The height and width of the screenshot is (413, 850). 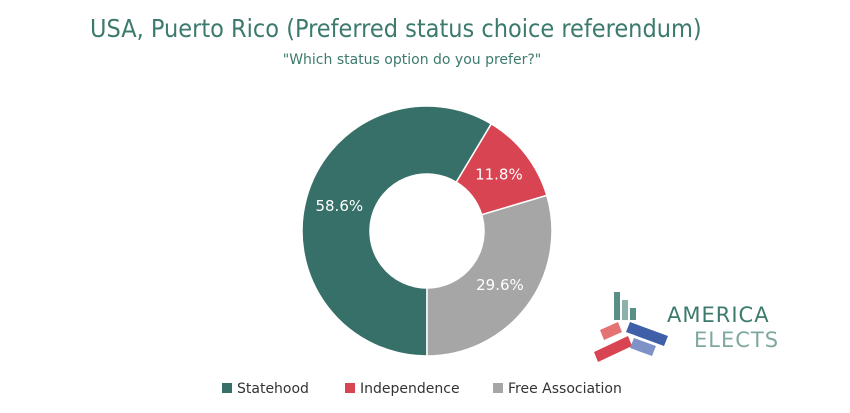 I want to click on legend-label: Free Association, so click(x=565, y=389).